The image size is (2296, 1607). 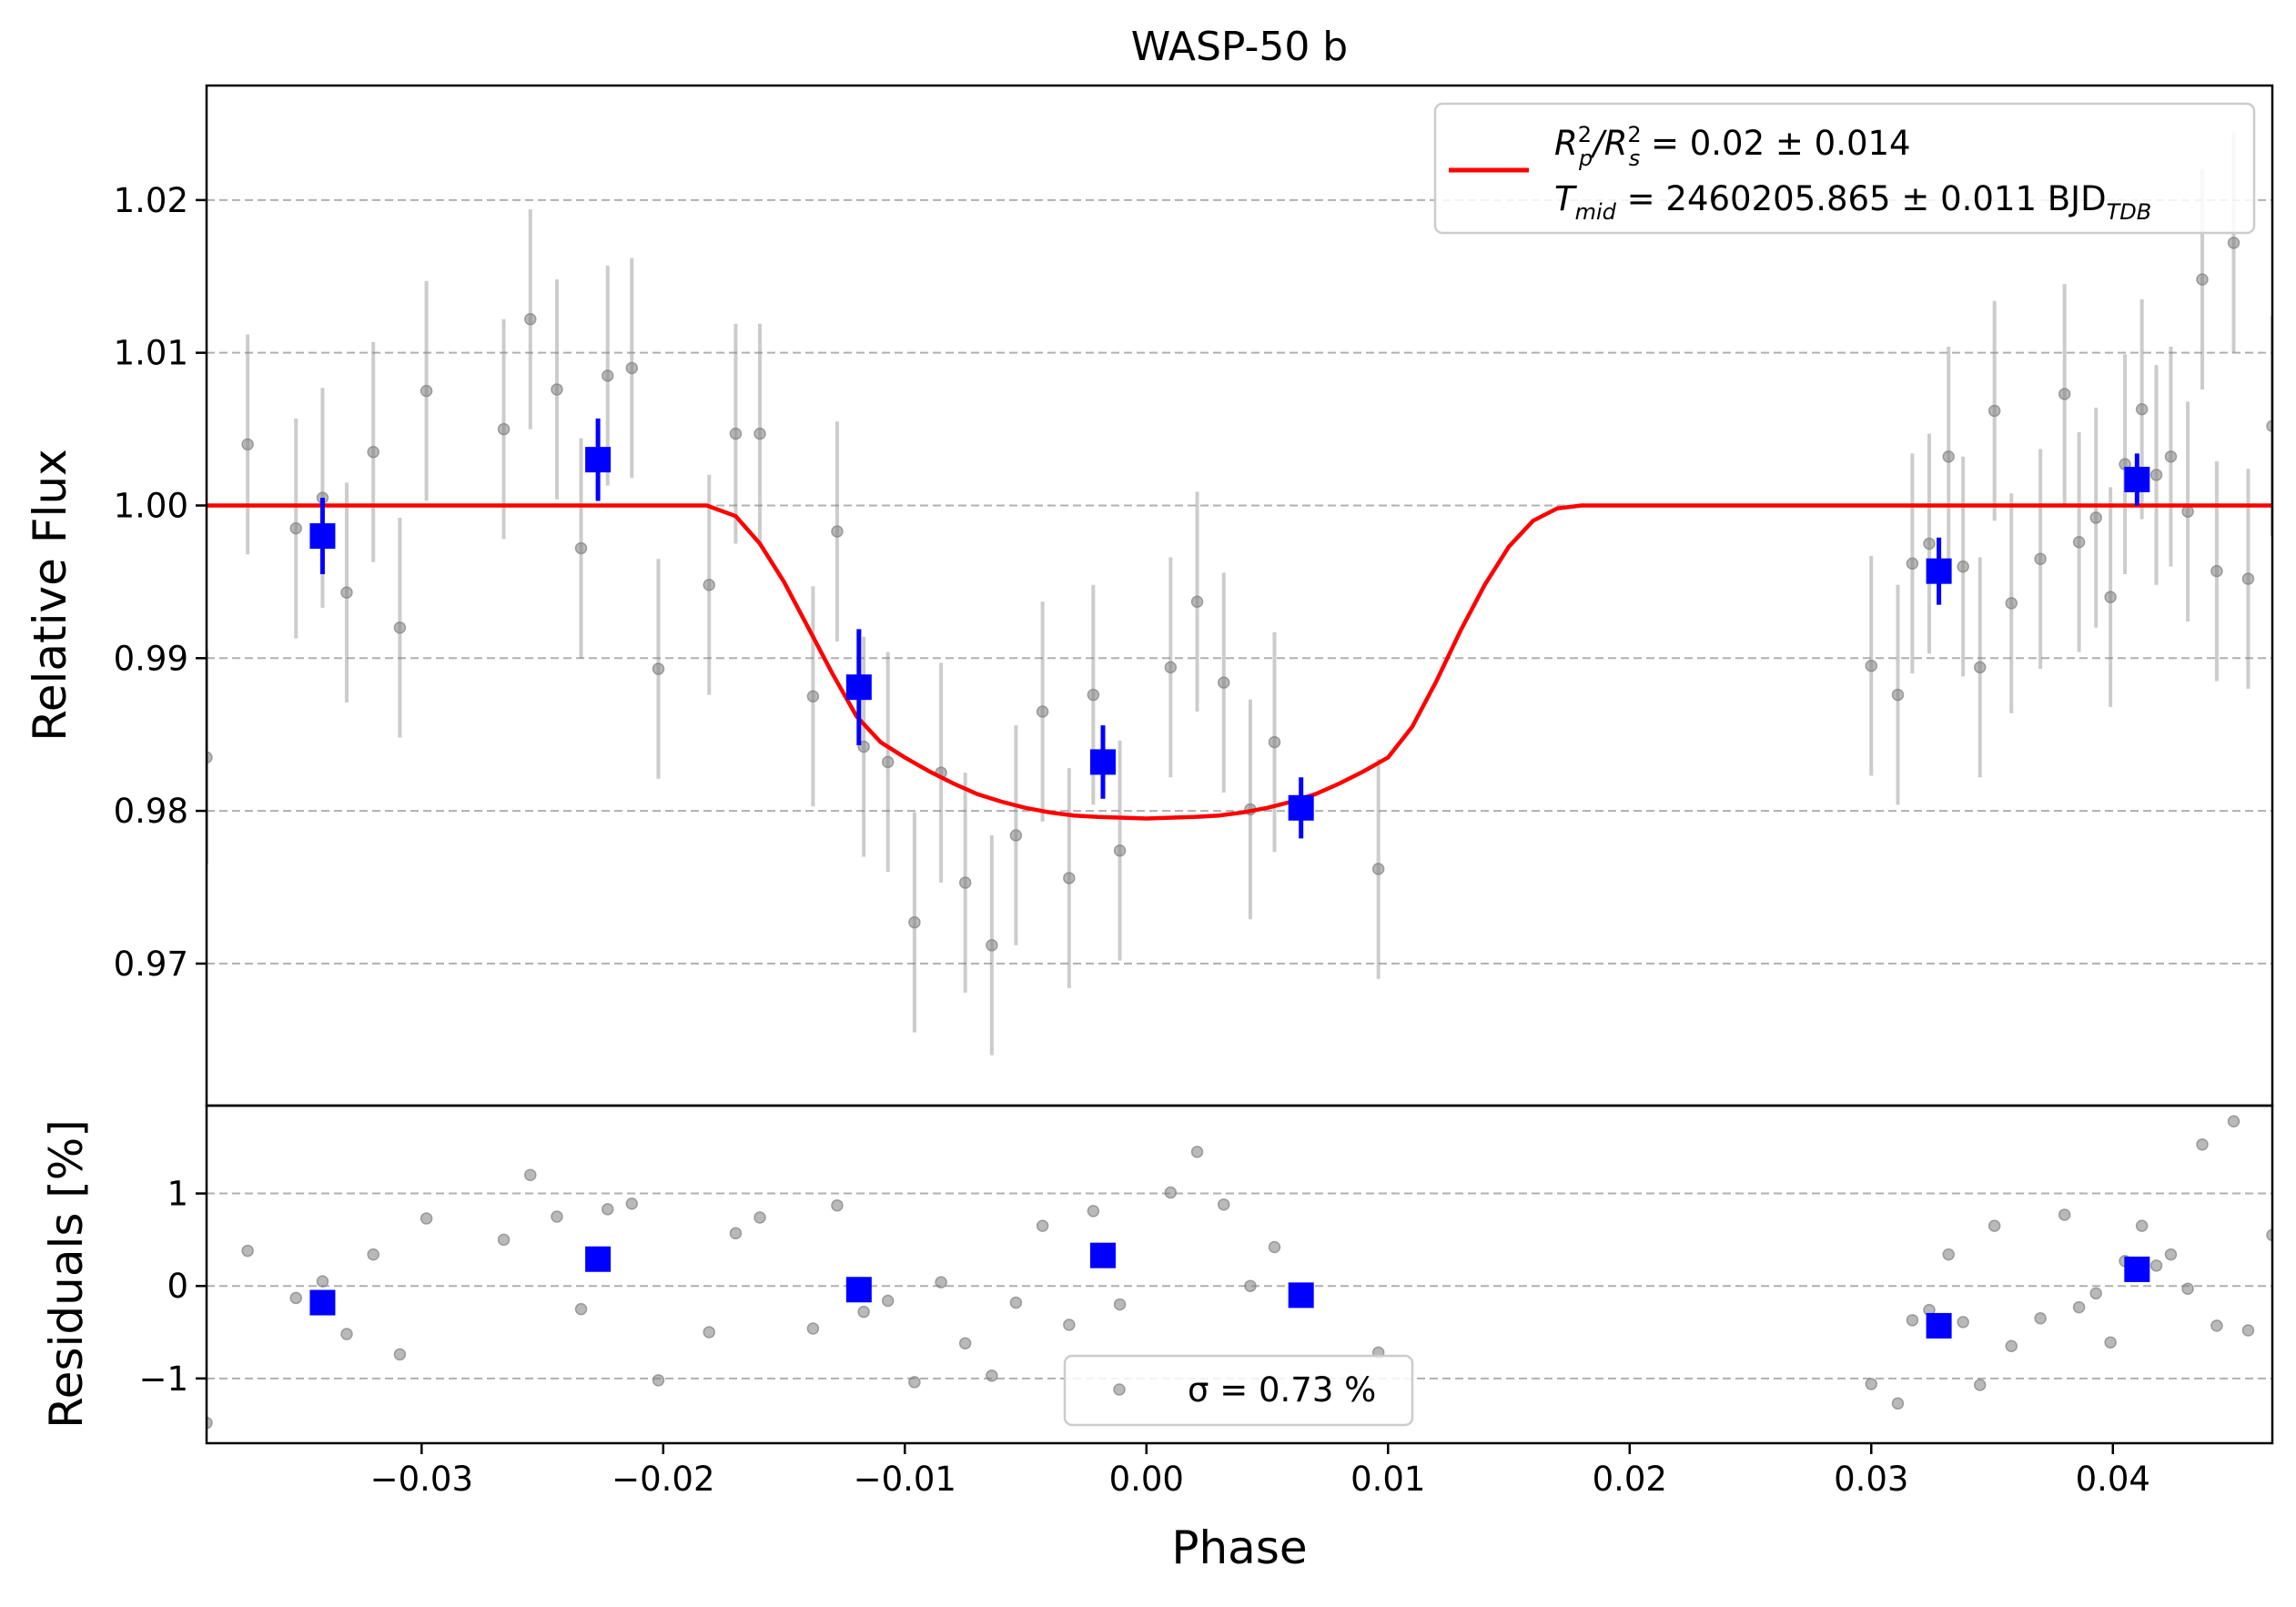 I want to click on phase-tick-label: 0.01, so click(x=1388, y=1479).